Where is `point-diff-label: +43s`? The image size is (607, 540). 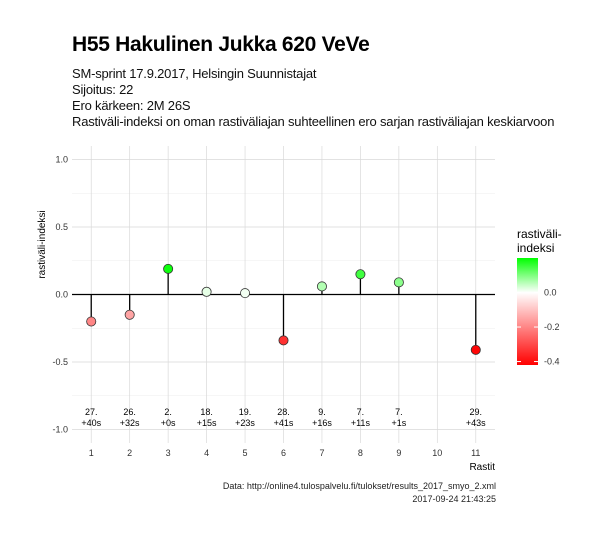 point-diff-label: +43s is located at coordinates (476, 423).